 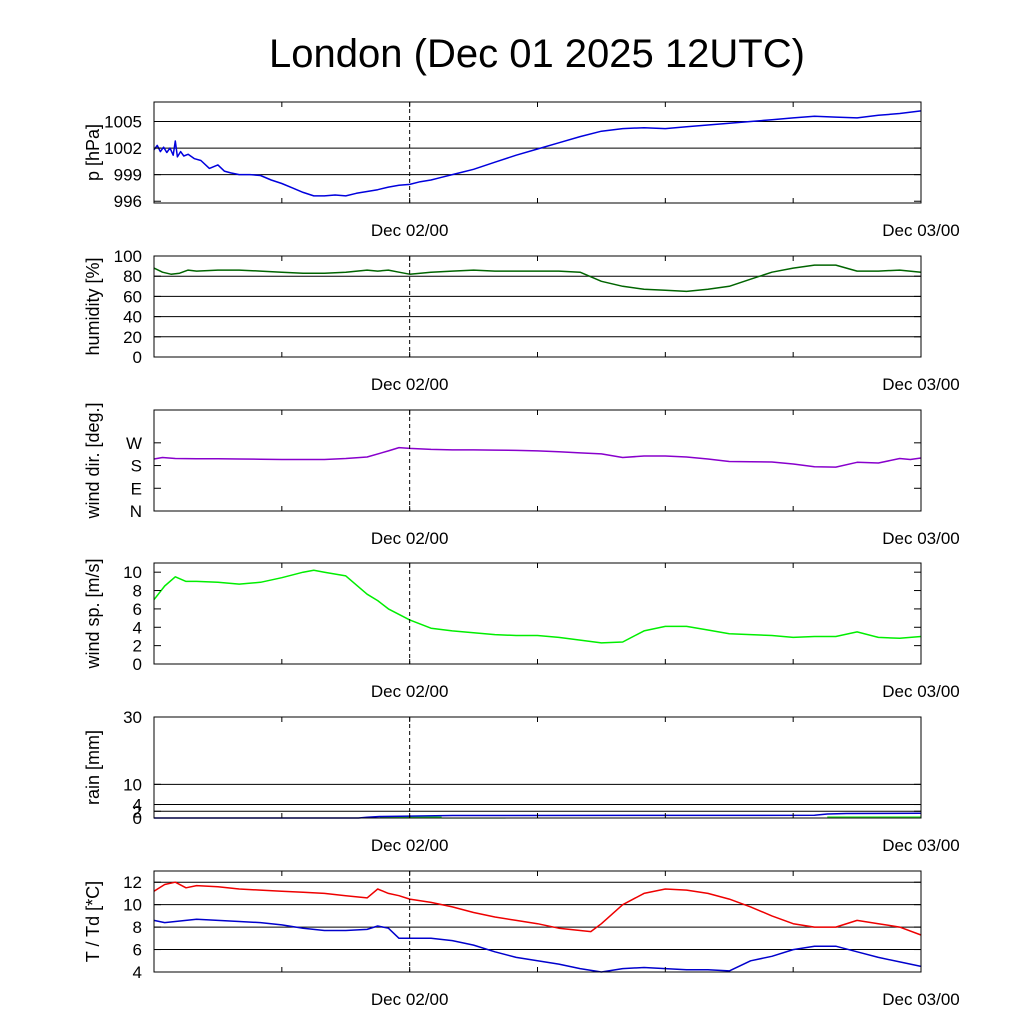 What do you see at coordinates (128, 256) in the screenshot?
I see `y-tick-label: 100` at bounding box center [128, 256].